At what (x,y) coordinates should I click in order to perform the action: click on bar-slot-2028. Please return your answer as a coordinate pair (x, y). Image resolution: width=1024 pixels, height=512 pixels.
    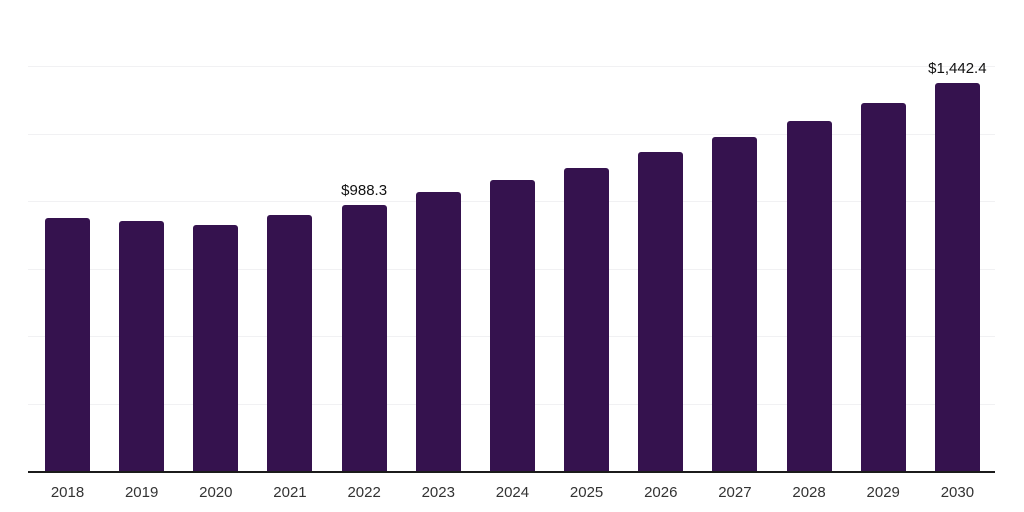
    Looking at the image, I should click on (809, 296).